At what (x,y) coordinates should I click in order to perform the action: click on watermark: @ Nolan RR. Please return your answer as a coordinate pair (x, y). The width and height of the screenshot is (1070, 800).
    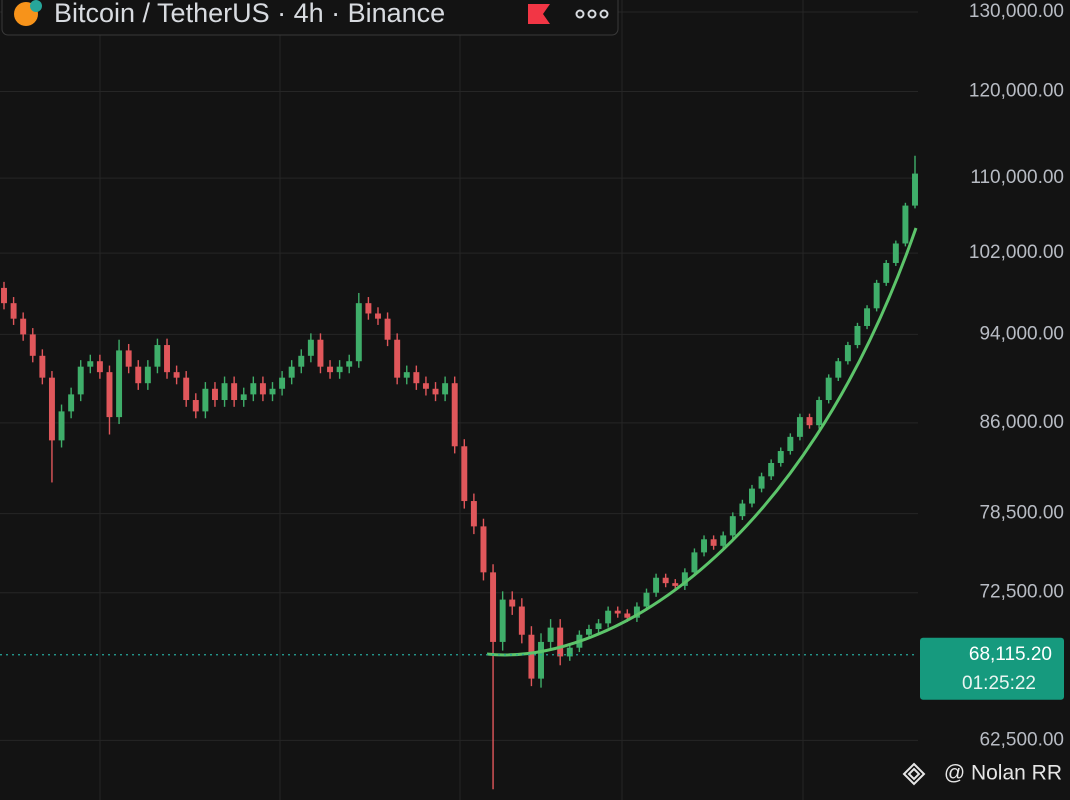
    Looking at the image, I should click on (982, 774).